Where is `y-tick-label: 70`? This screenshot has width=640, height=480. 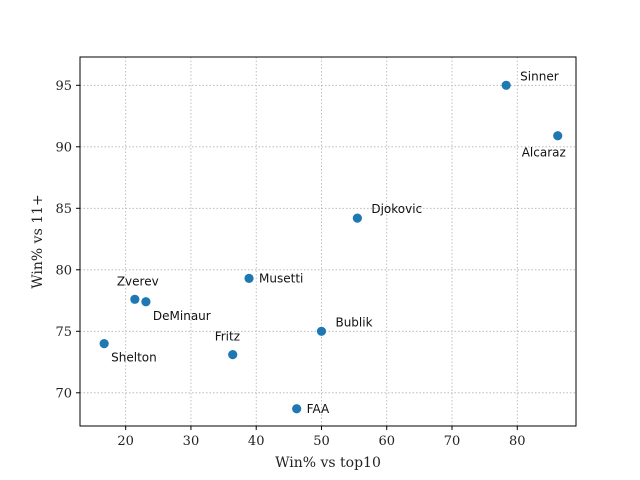 y-tick-label: 70 is located at coordinates (63, 393).